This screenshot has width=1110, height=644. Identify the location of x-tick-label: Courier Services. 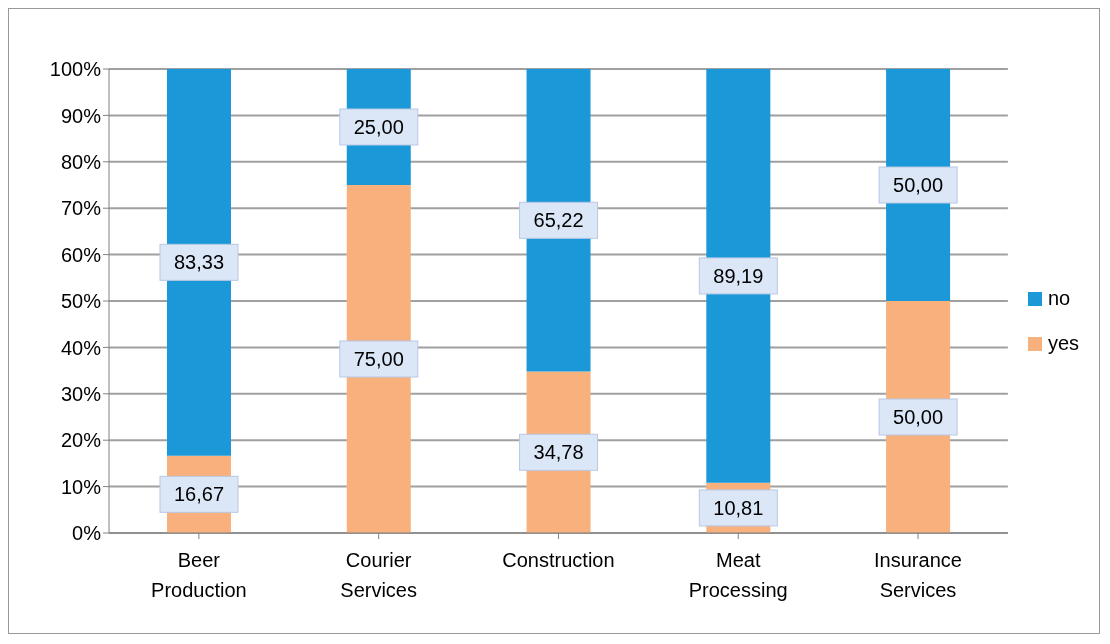
(379, 575).